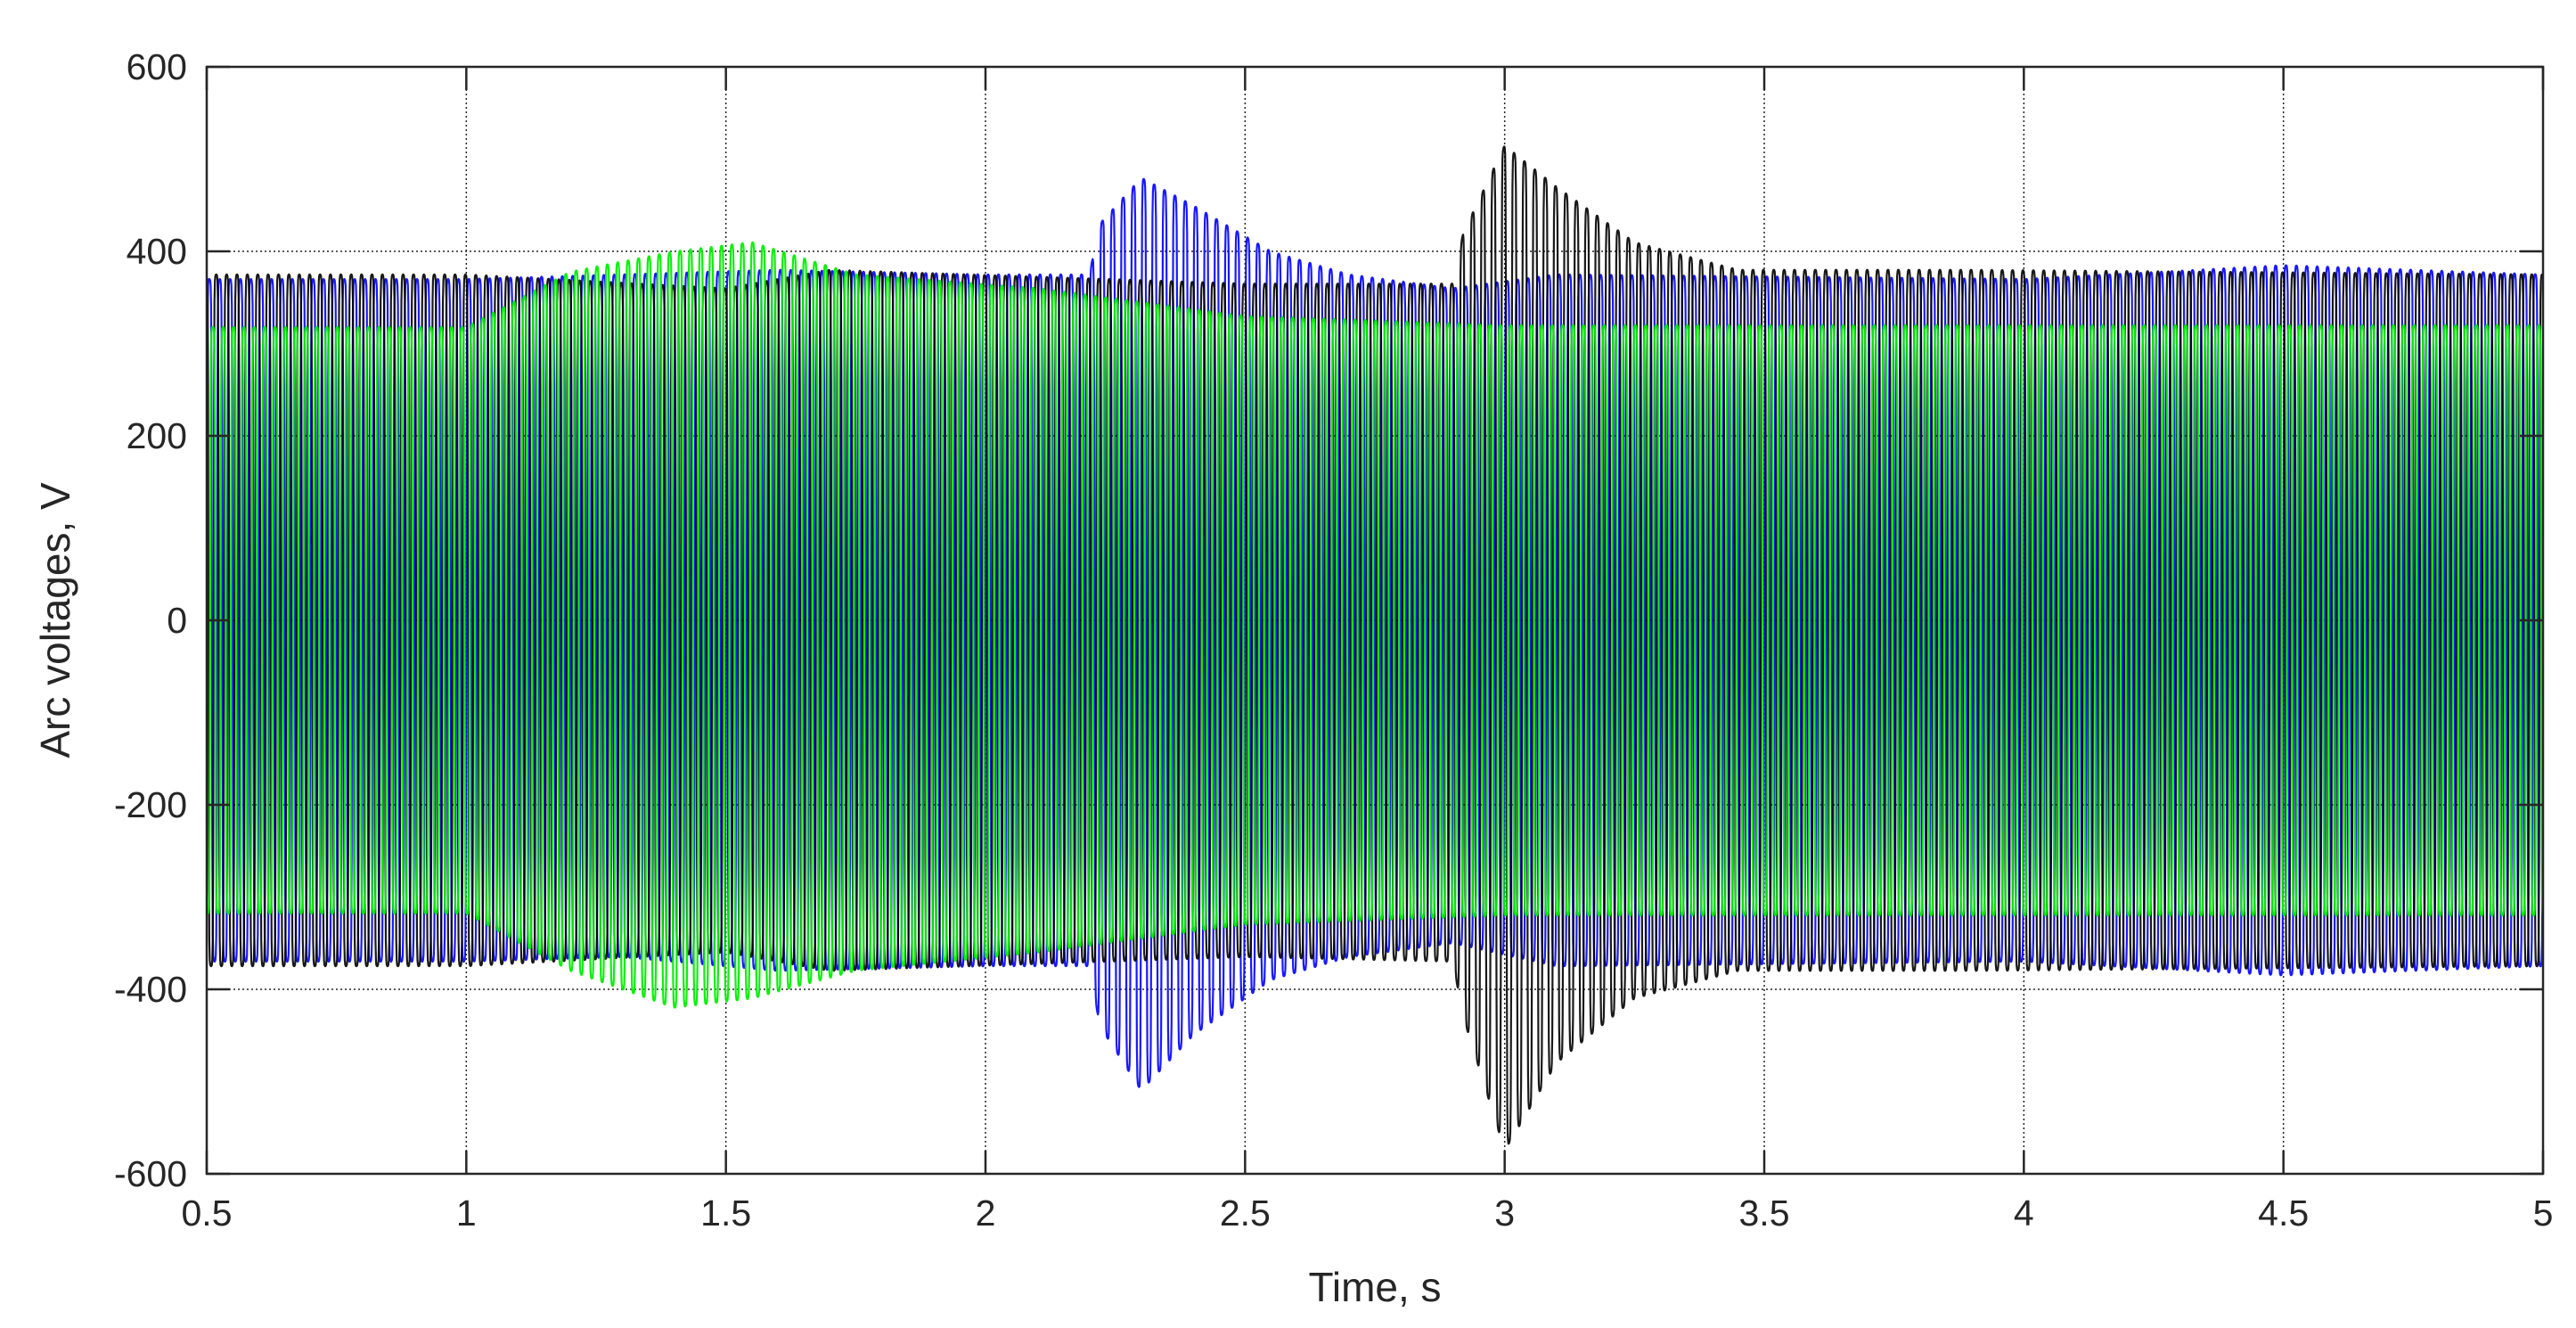 This screenshot has width=2576, height=1328. I want to click on x-tick-label: 4, so click(2024, 1213).